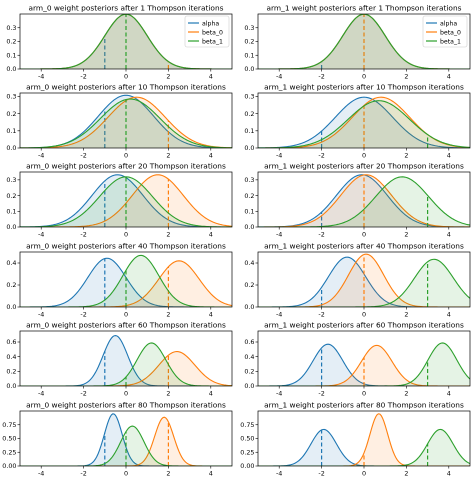 The image size is (474, 480). Describe the element at coordinates (11, 342) in the screenshot. I see `y-tick-label: 0.6` at that location.